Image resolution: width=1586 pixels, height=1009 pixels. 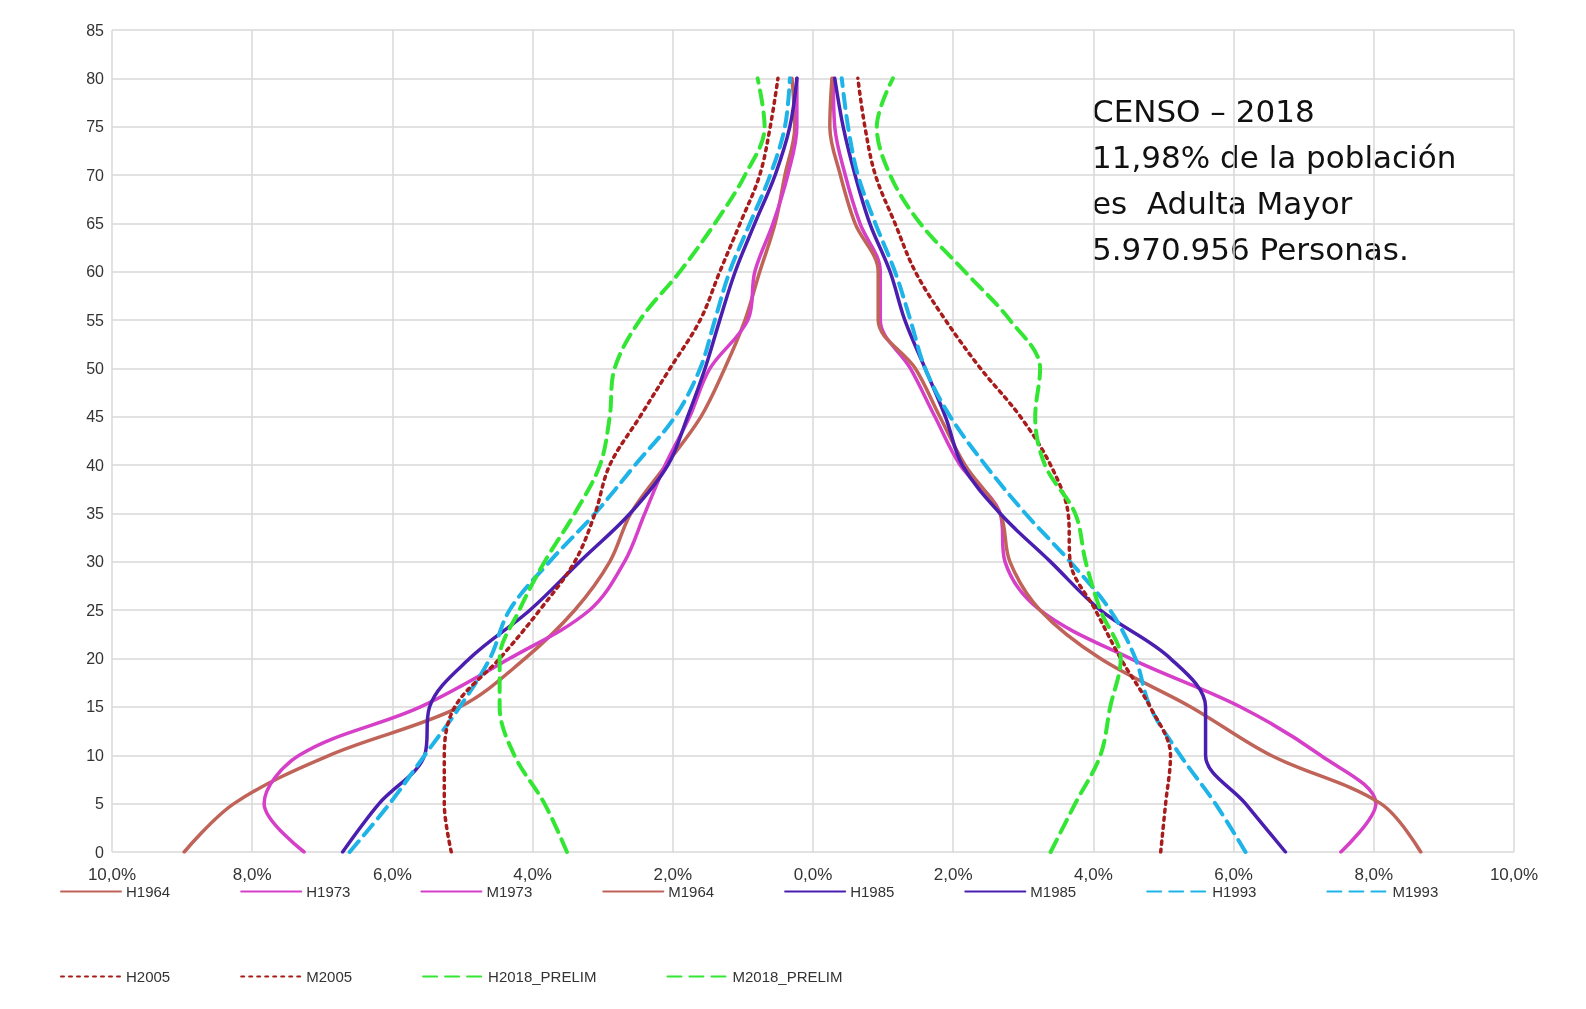 What do you see at coordinates (813, 874) in the screenshot?
I see `x-tick-label: 0,0%` at bounding box center [813, 874].